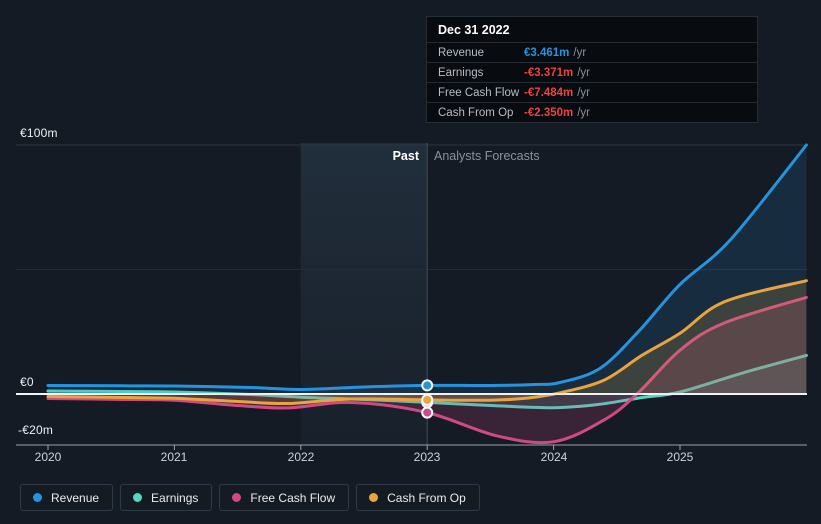  I want to click on analysts-forecasts-label: Analysts Forecasts, so click(487, 156).